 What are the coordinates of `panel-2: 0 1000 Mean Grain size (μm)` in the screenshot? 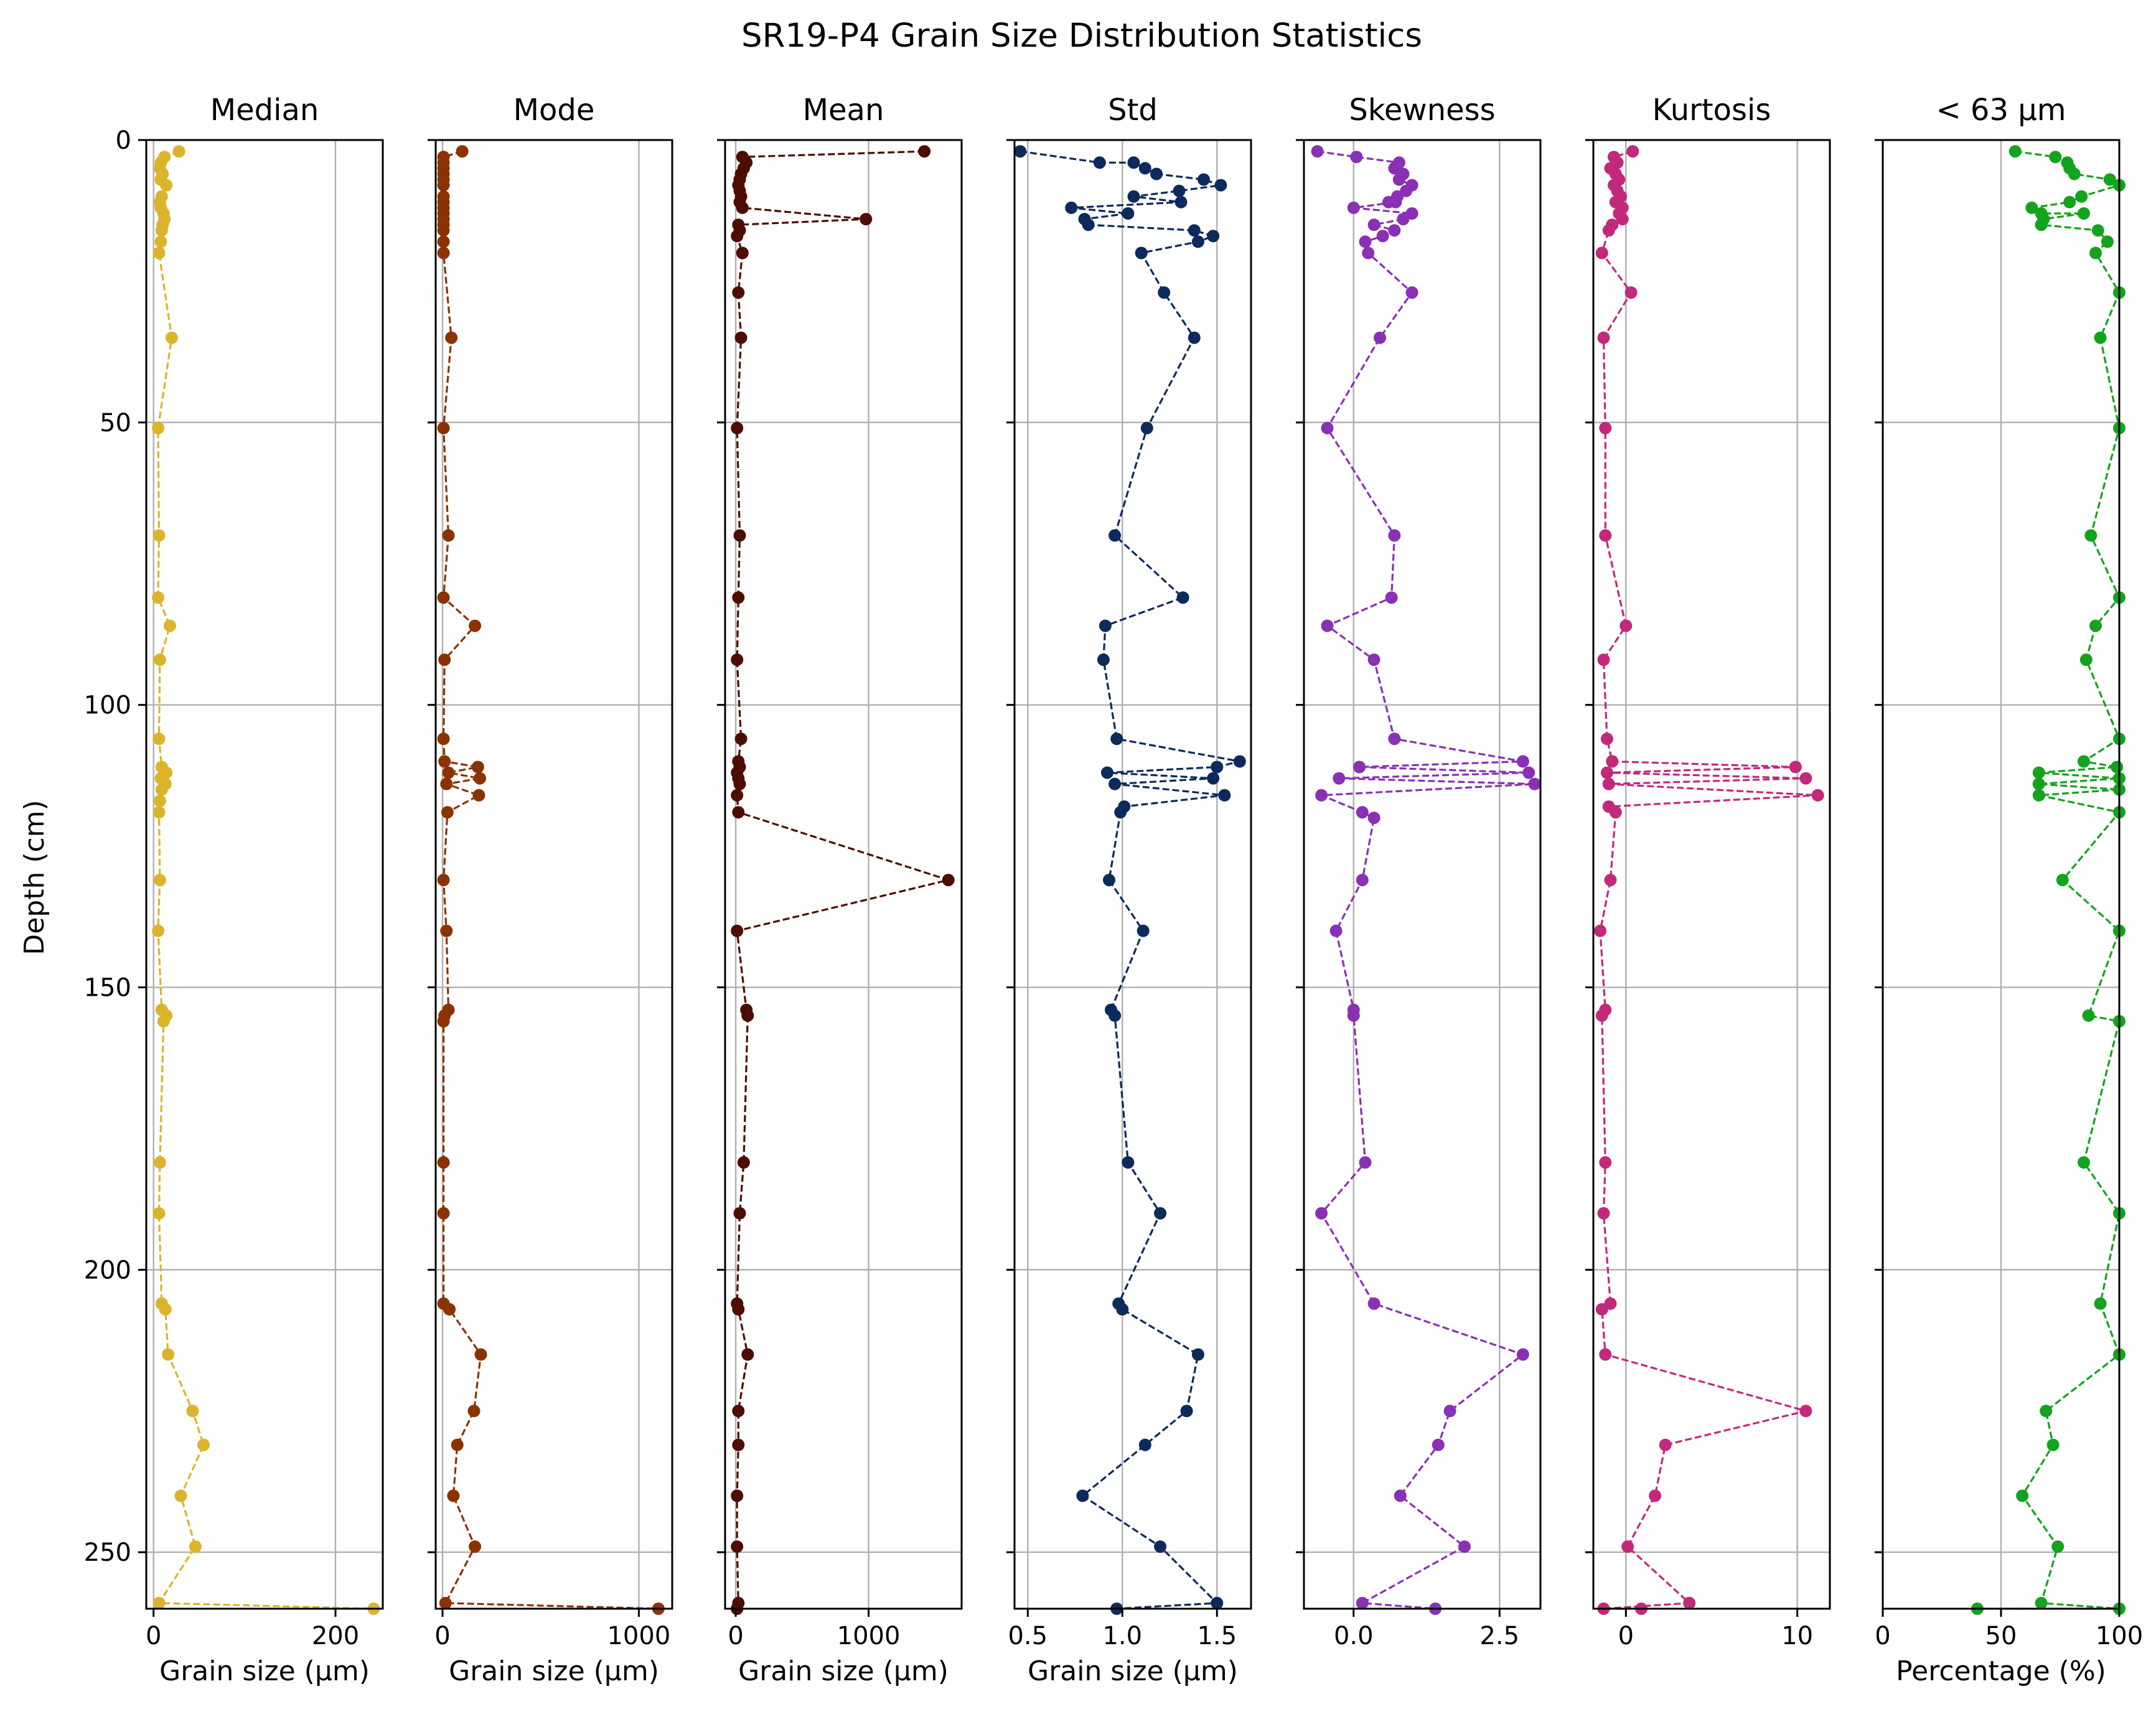 It's located at (840, 890).